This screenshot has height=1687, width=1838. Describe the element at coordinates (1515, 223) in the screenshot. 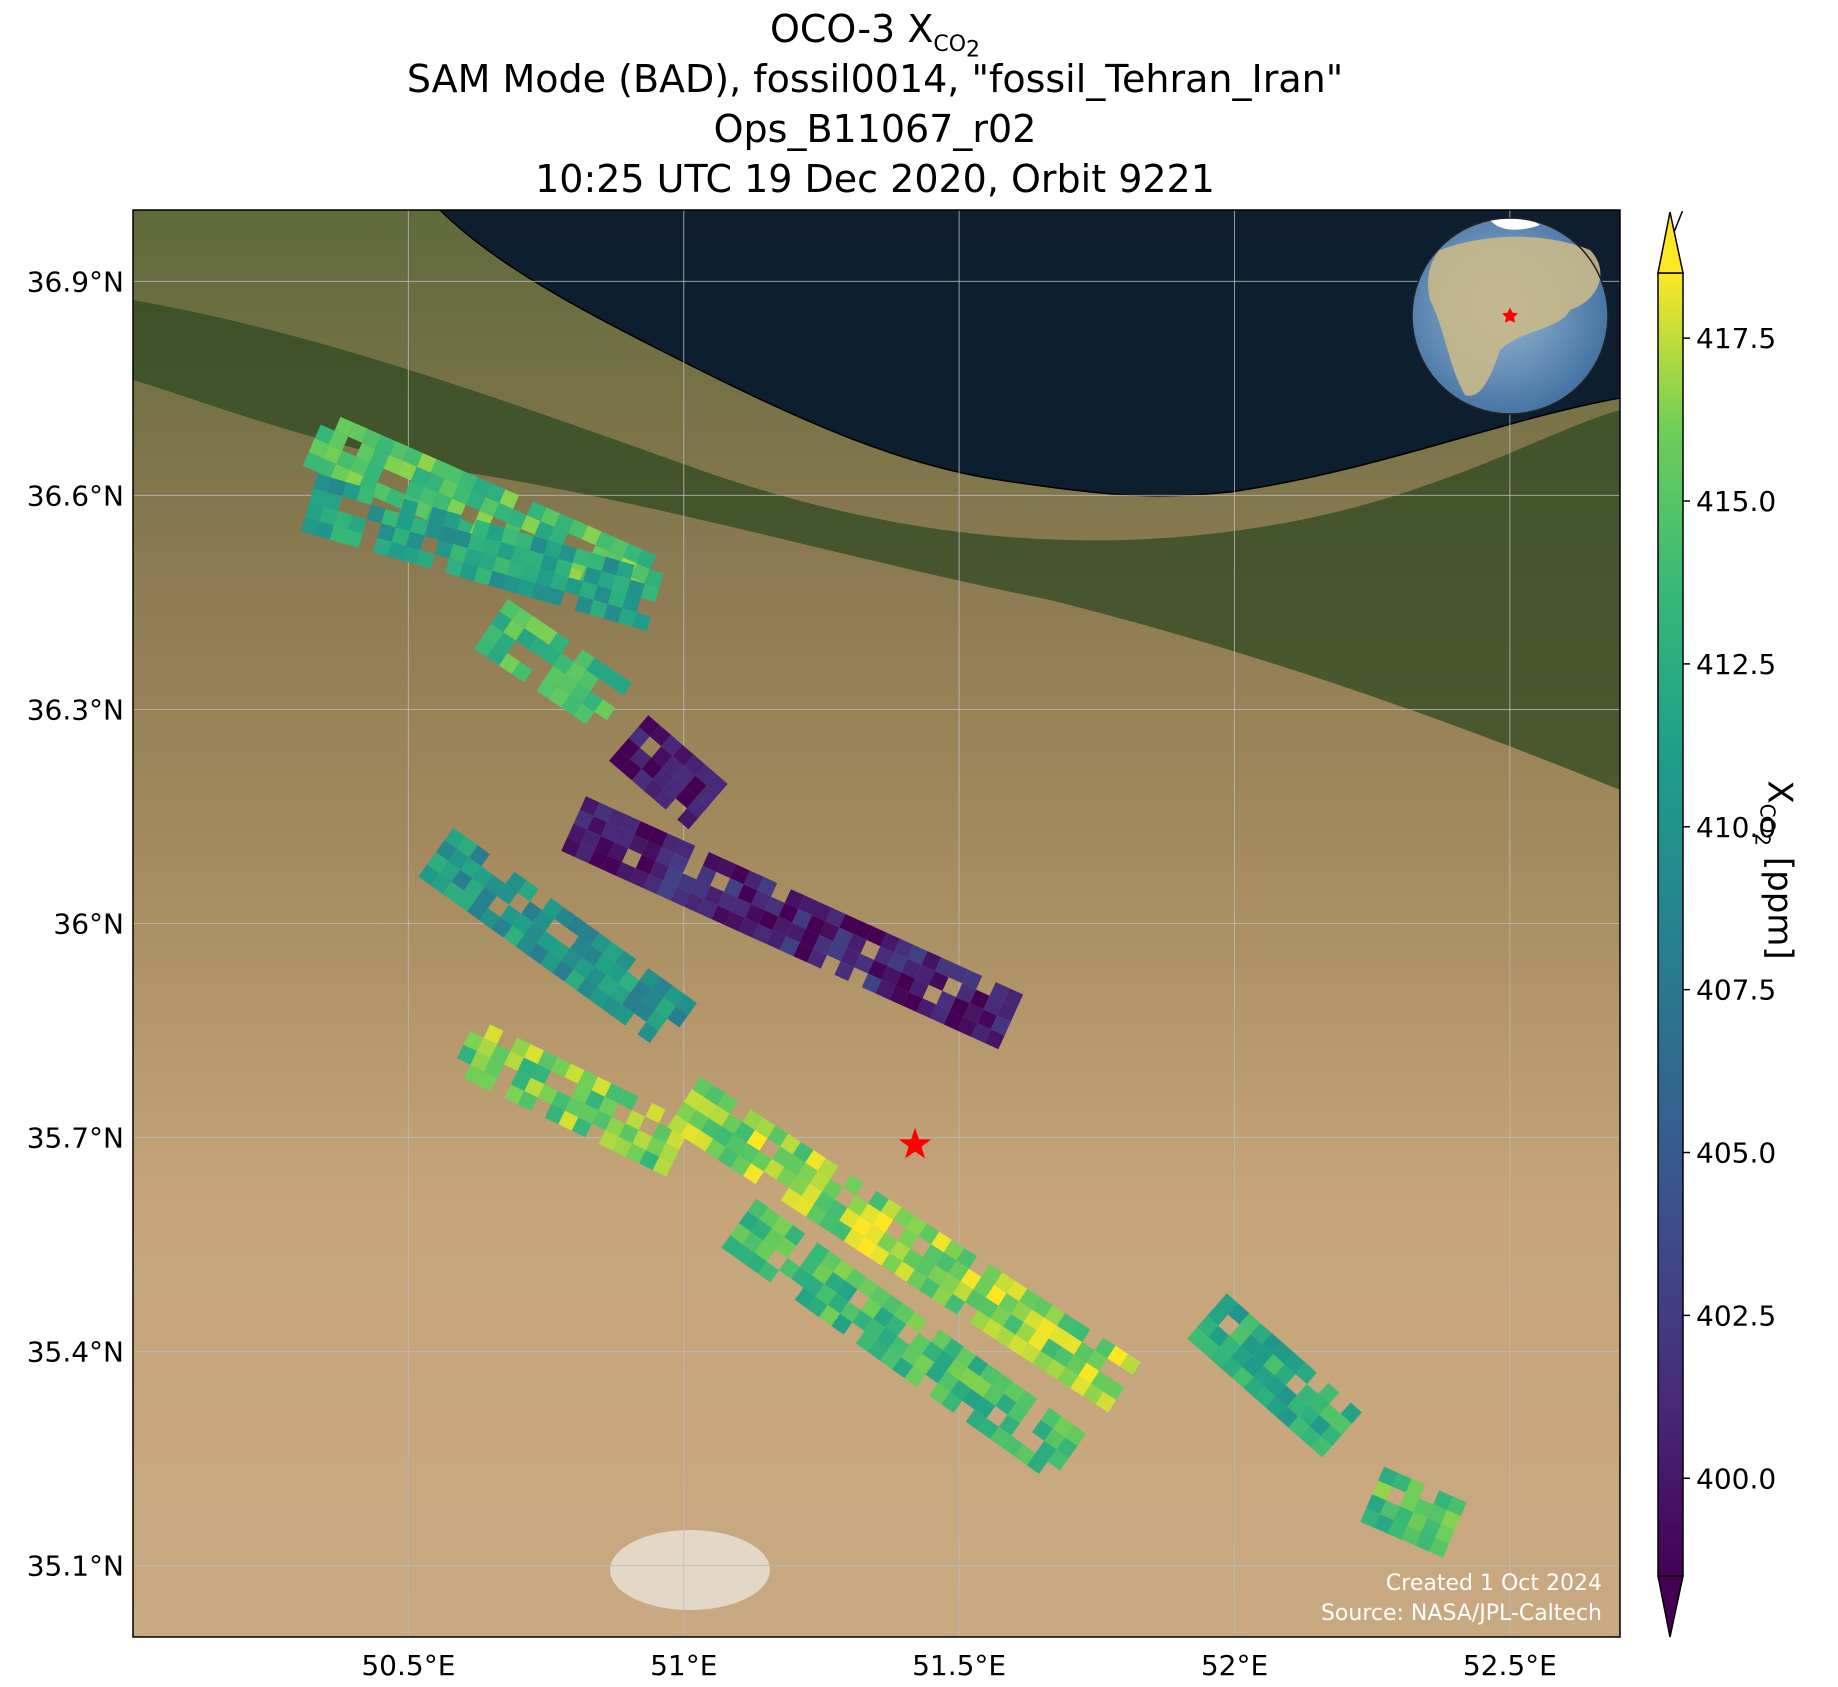

I see `globe-greenland` at that location.